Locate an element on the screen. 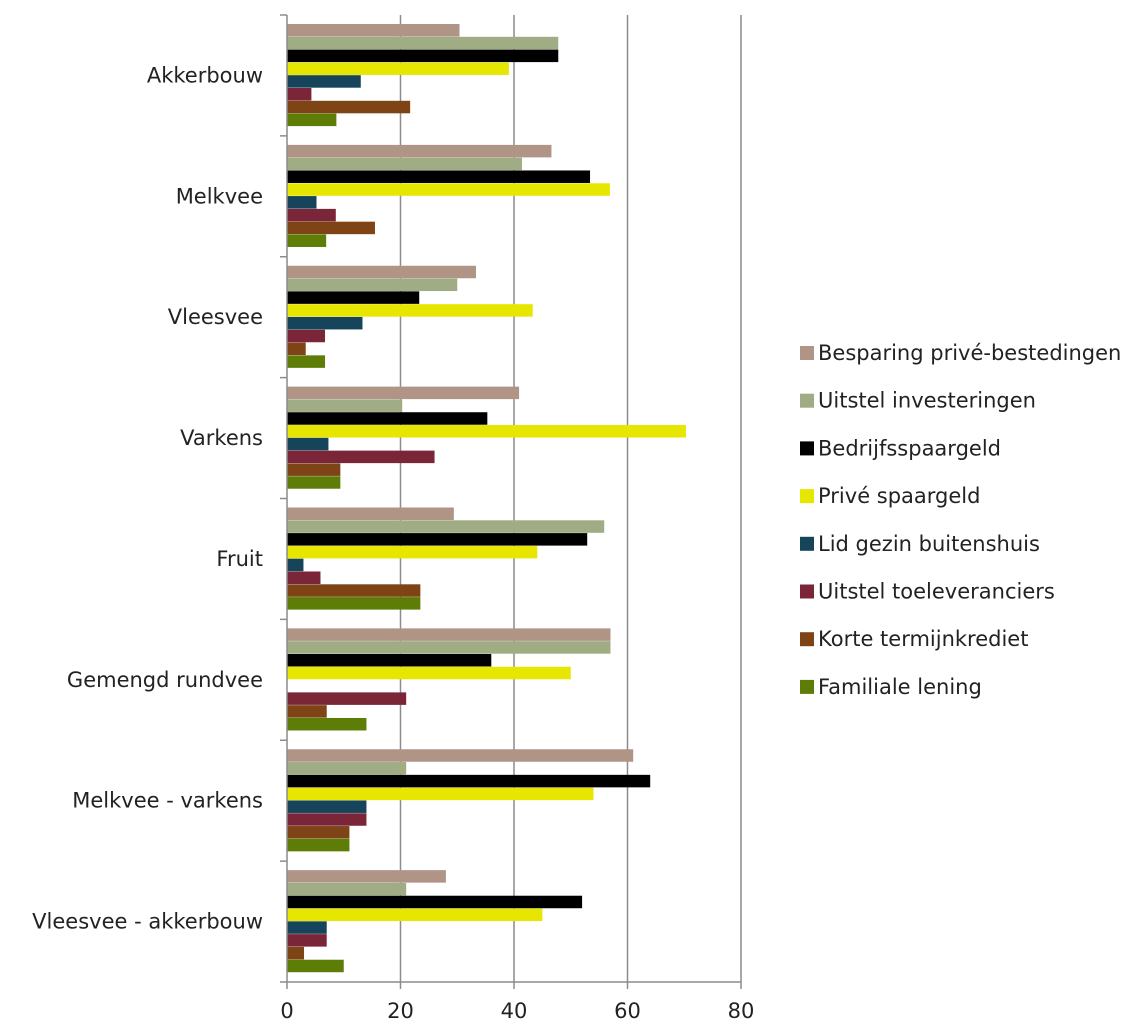  x-tick-labels: 0 20 40 60 80 is located at coordinates (517, 1011).